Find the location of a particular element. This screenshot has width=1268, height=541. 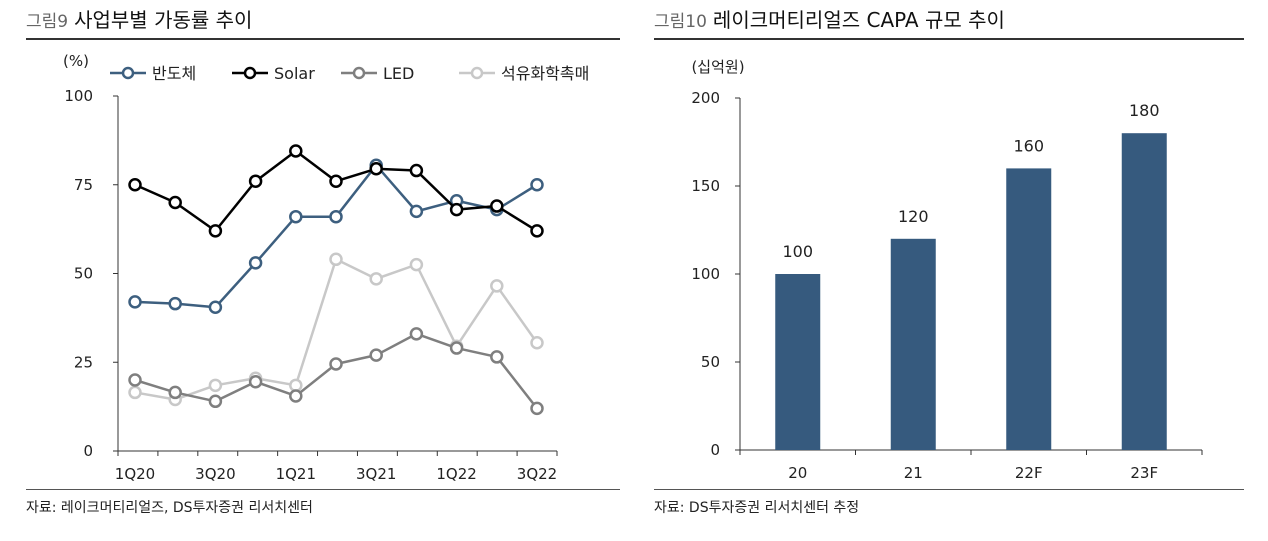

source-note: 자료: 레이크머티리얼즈, DS투자증권 리서치센터 is located at coordinates (169, 508).